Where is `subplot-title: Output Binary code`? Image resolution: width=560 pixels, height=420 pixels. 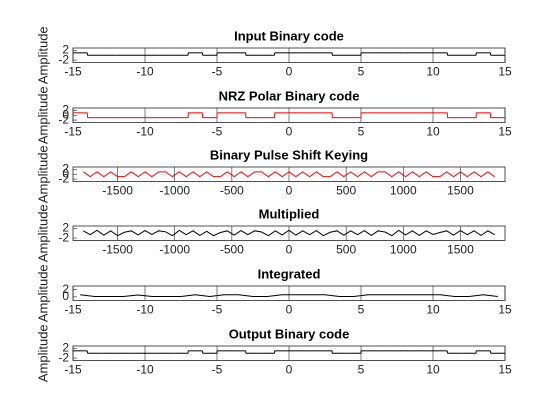 subplot-title: Output Binary code is located at coordinates (289, 333).